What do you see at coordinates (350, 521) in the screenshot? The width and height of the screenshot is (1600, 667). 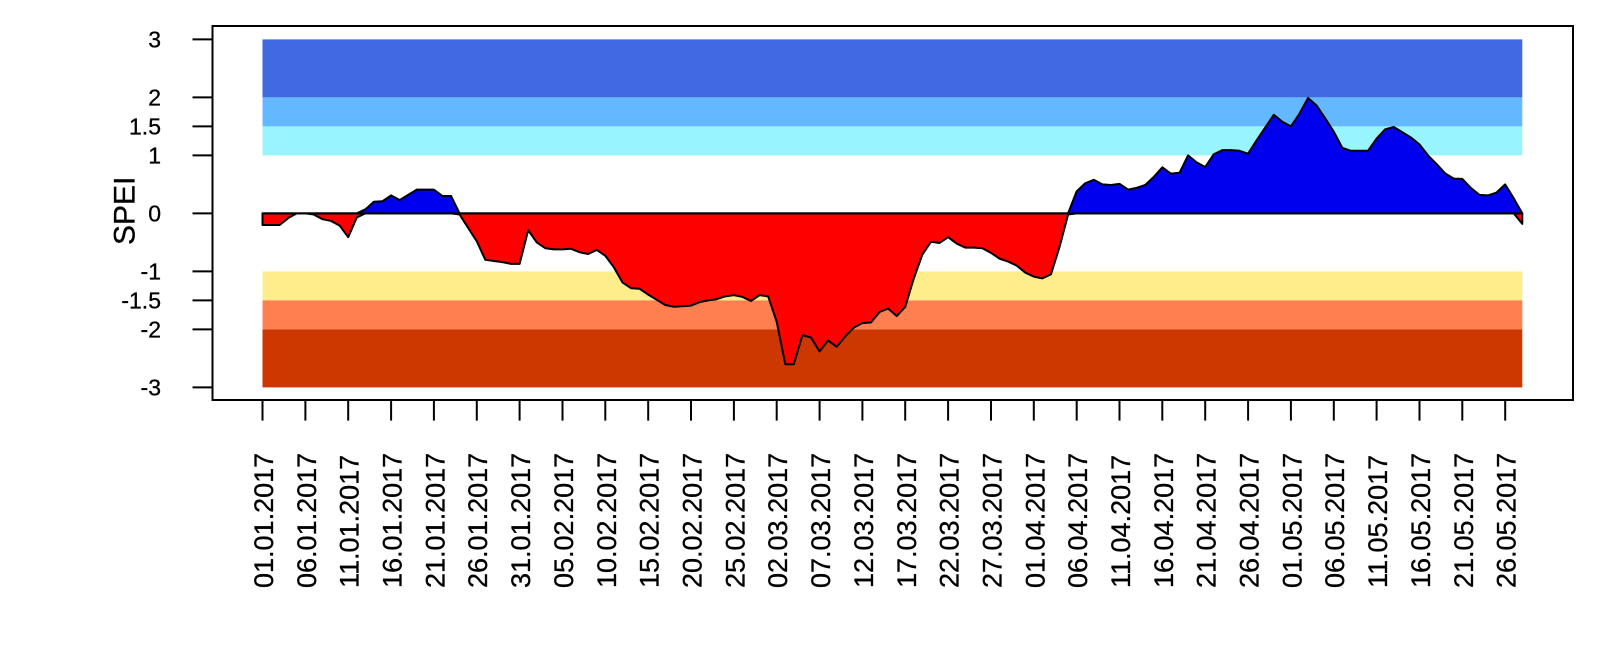 I see `svg-text: 11.01.2017` at bounding box center [350, 521].